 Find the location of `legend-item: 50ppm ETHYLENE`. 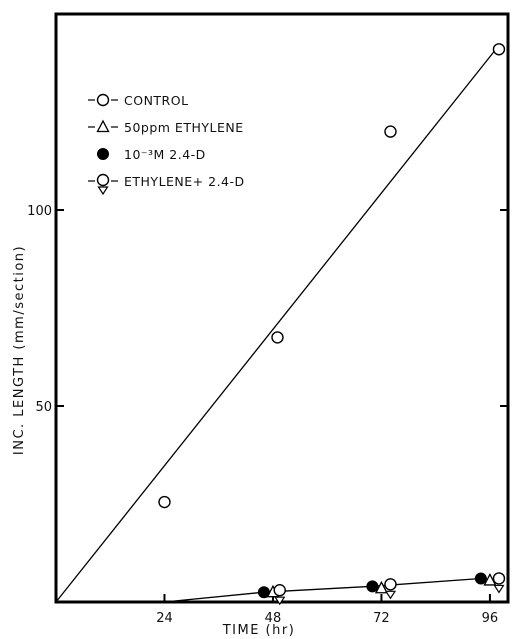

legend-item: 50ppm ETHYLENE is located at coordinates (166, 127).